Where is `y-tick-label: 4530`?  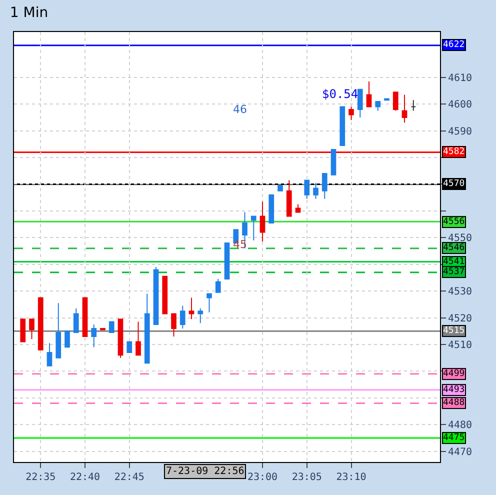 y-tick-label: 4530 is located at coordinates (460, 292).